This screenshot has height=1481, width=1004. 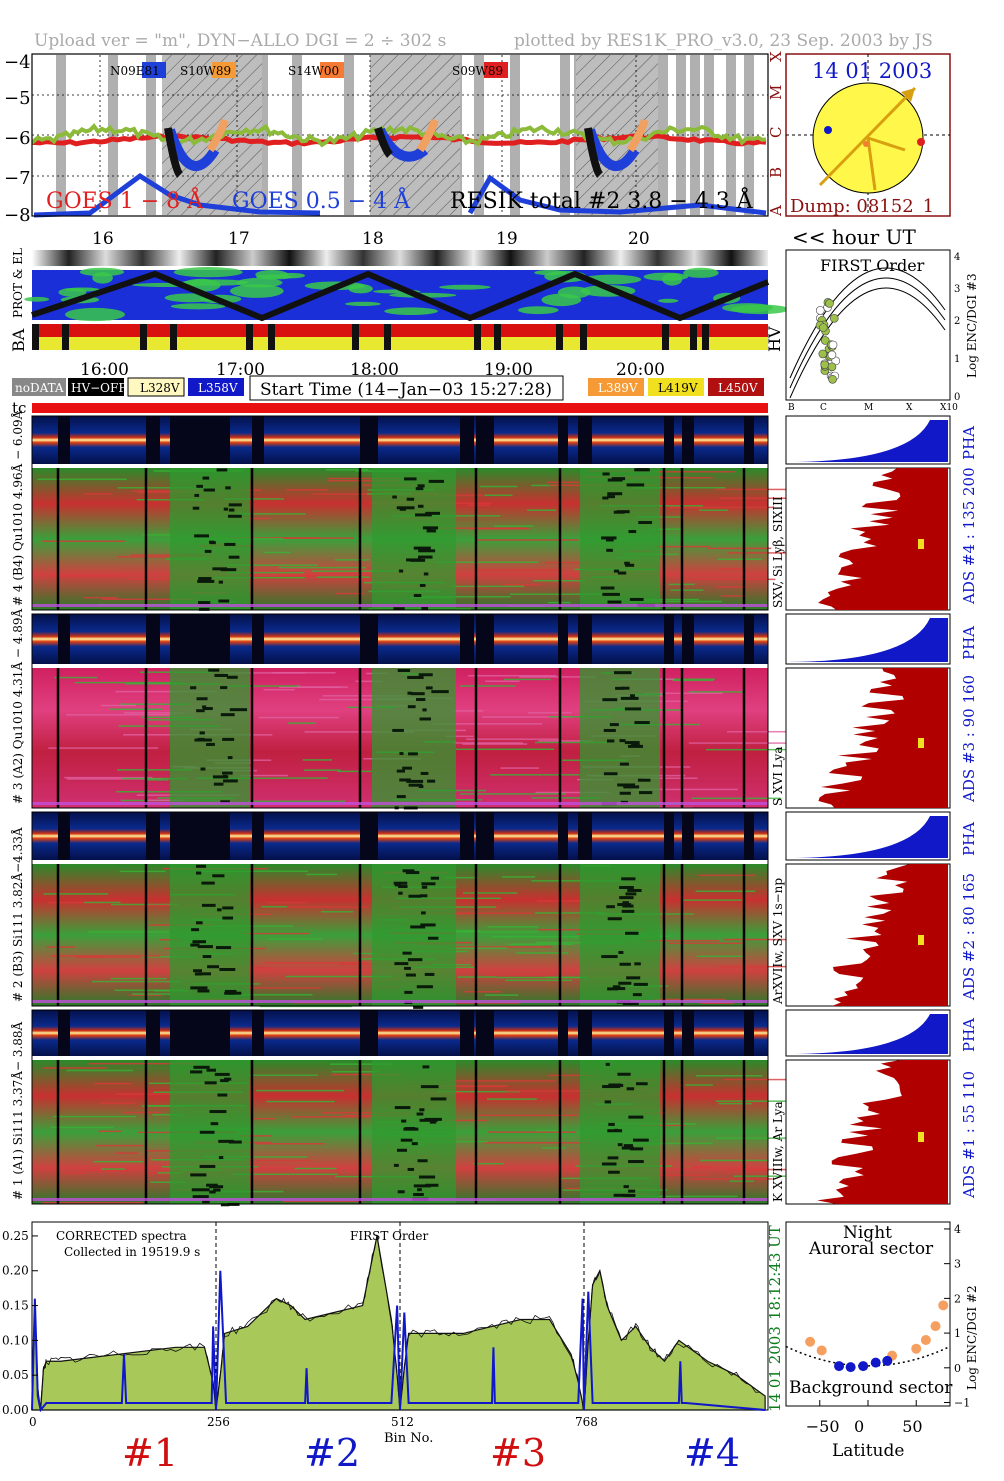 I want to click on bottom-ytick-label: 0.00, so click(x=15, y=1410).